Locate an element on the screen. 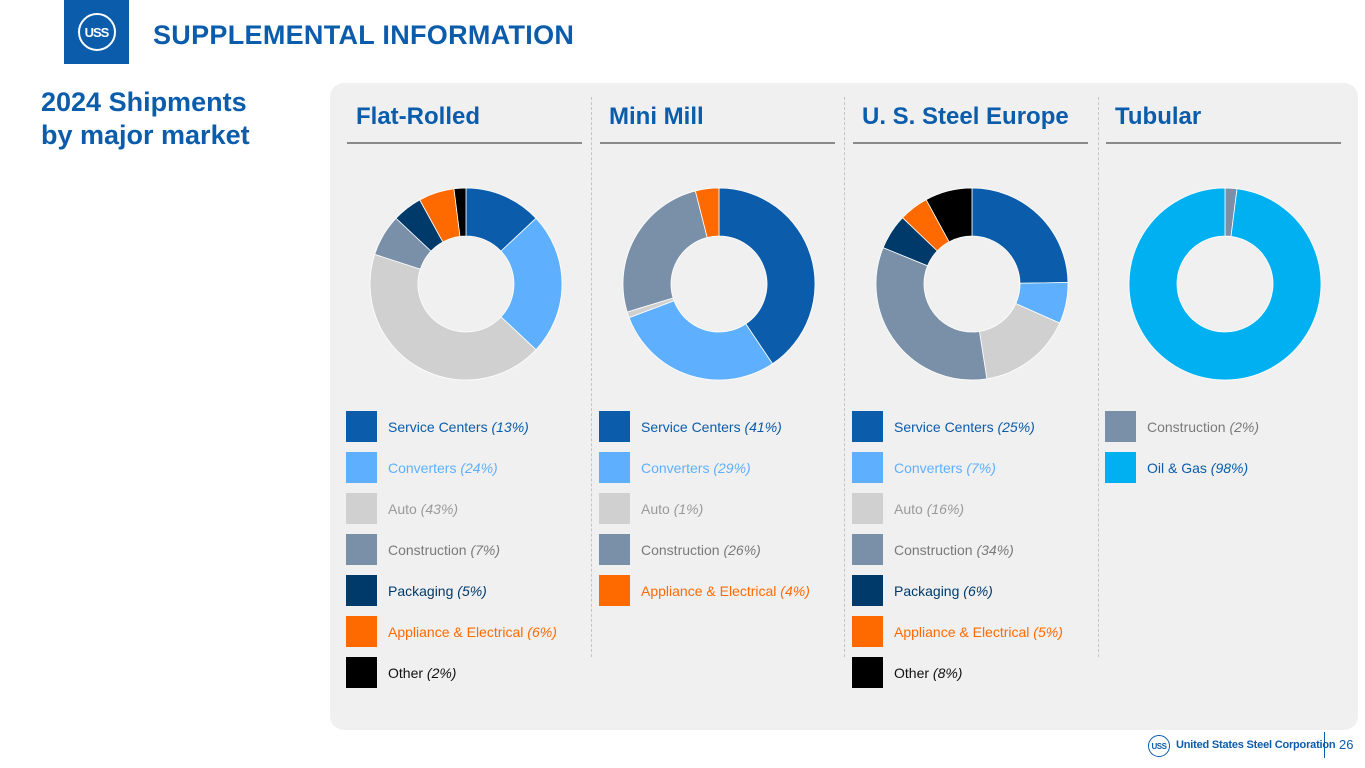 This screenshot has height=768, width=1365. legend-item: Converters (24%) is located at coordinates (466, 467).